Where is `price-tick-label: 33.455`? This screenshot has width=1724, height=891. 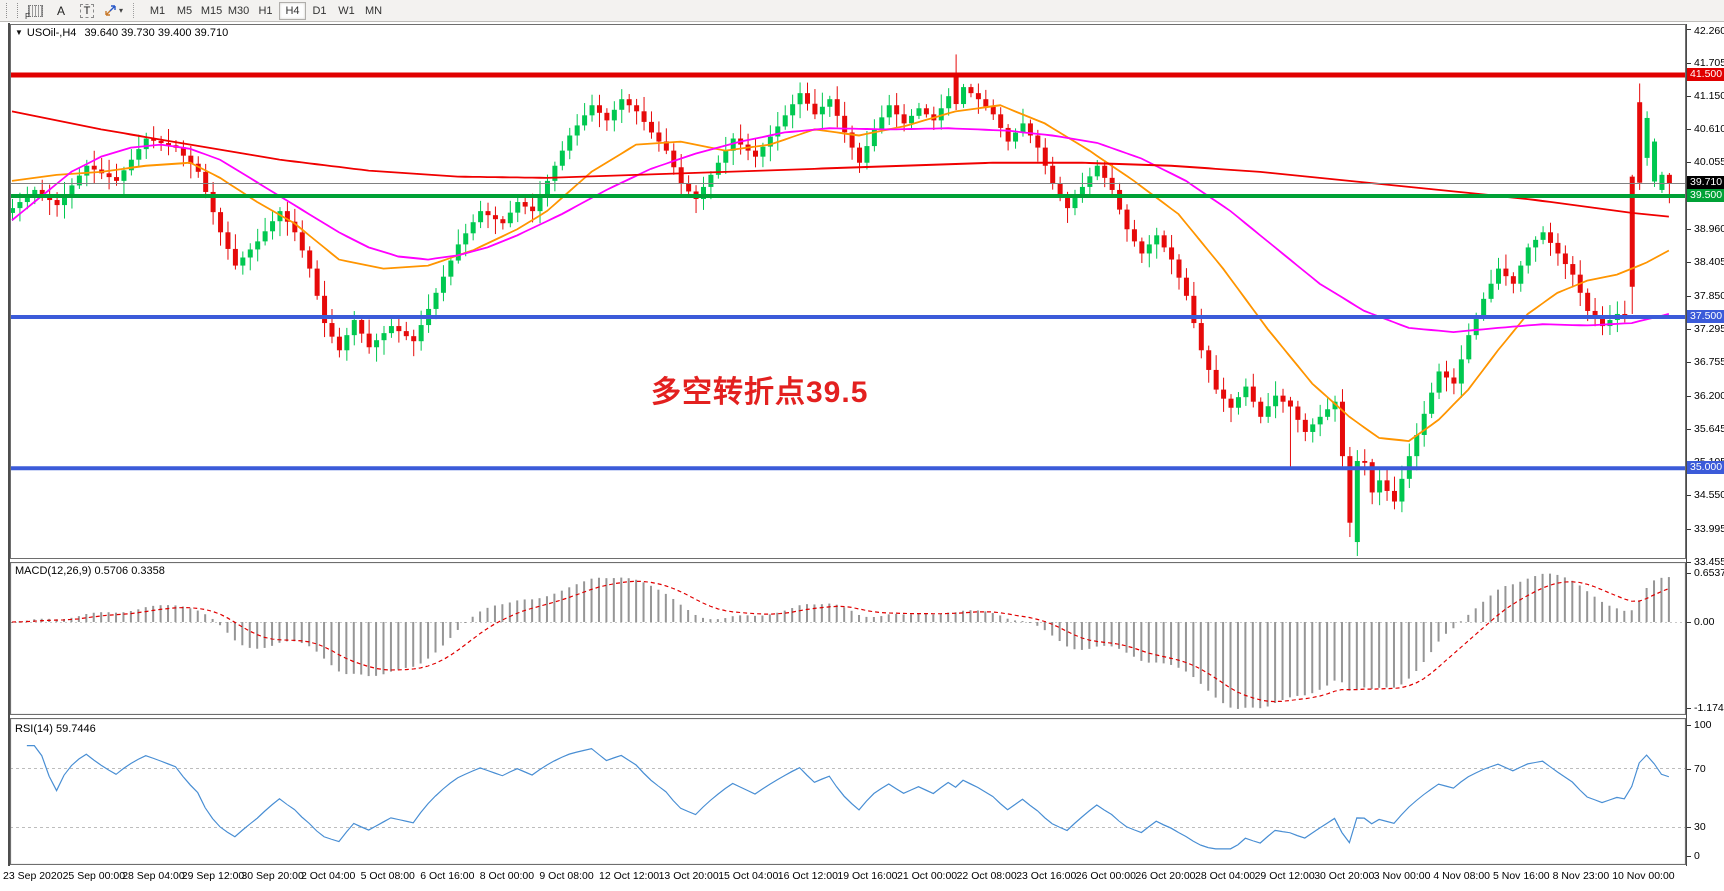 price-tick-label: 33.455 is located at coordinates (1709, 561).